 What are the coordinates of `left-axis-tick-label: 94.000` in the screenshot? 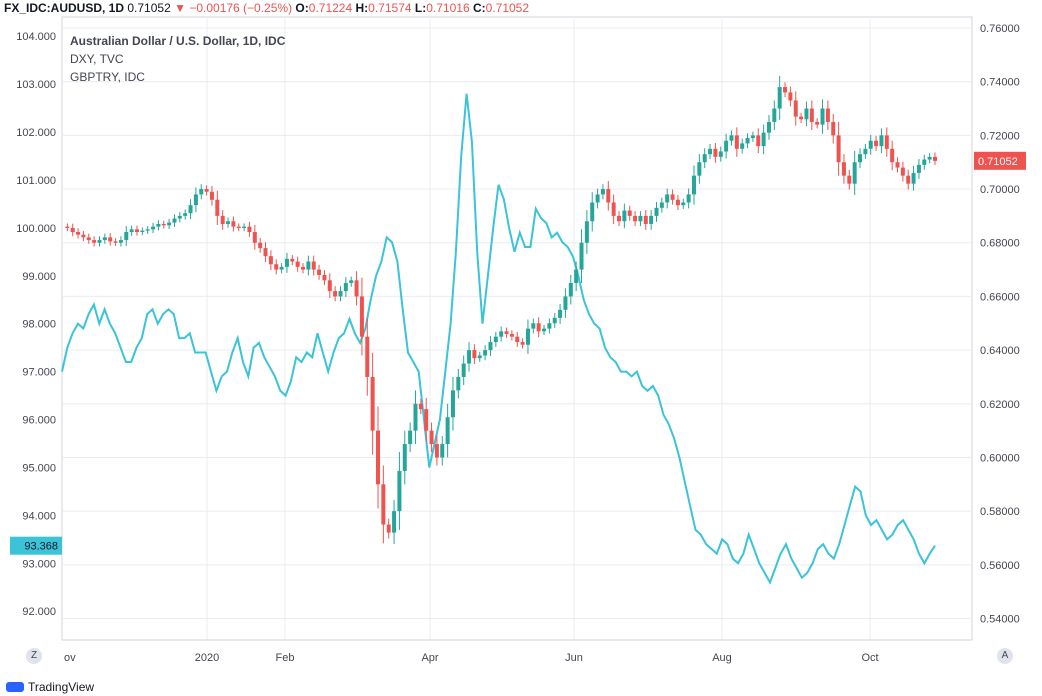 It's located at (39, 516).